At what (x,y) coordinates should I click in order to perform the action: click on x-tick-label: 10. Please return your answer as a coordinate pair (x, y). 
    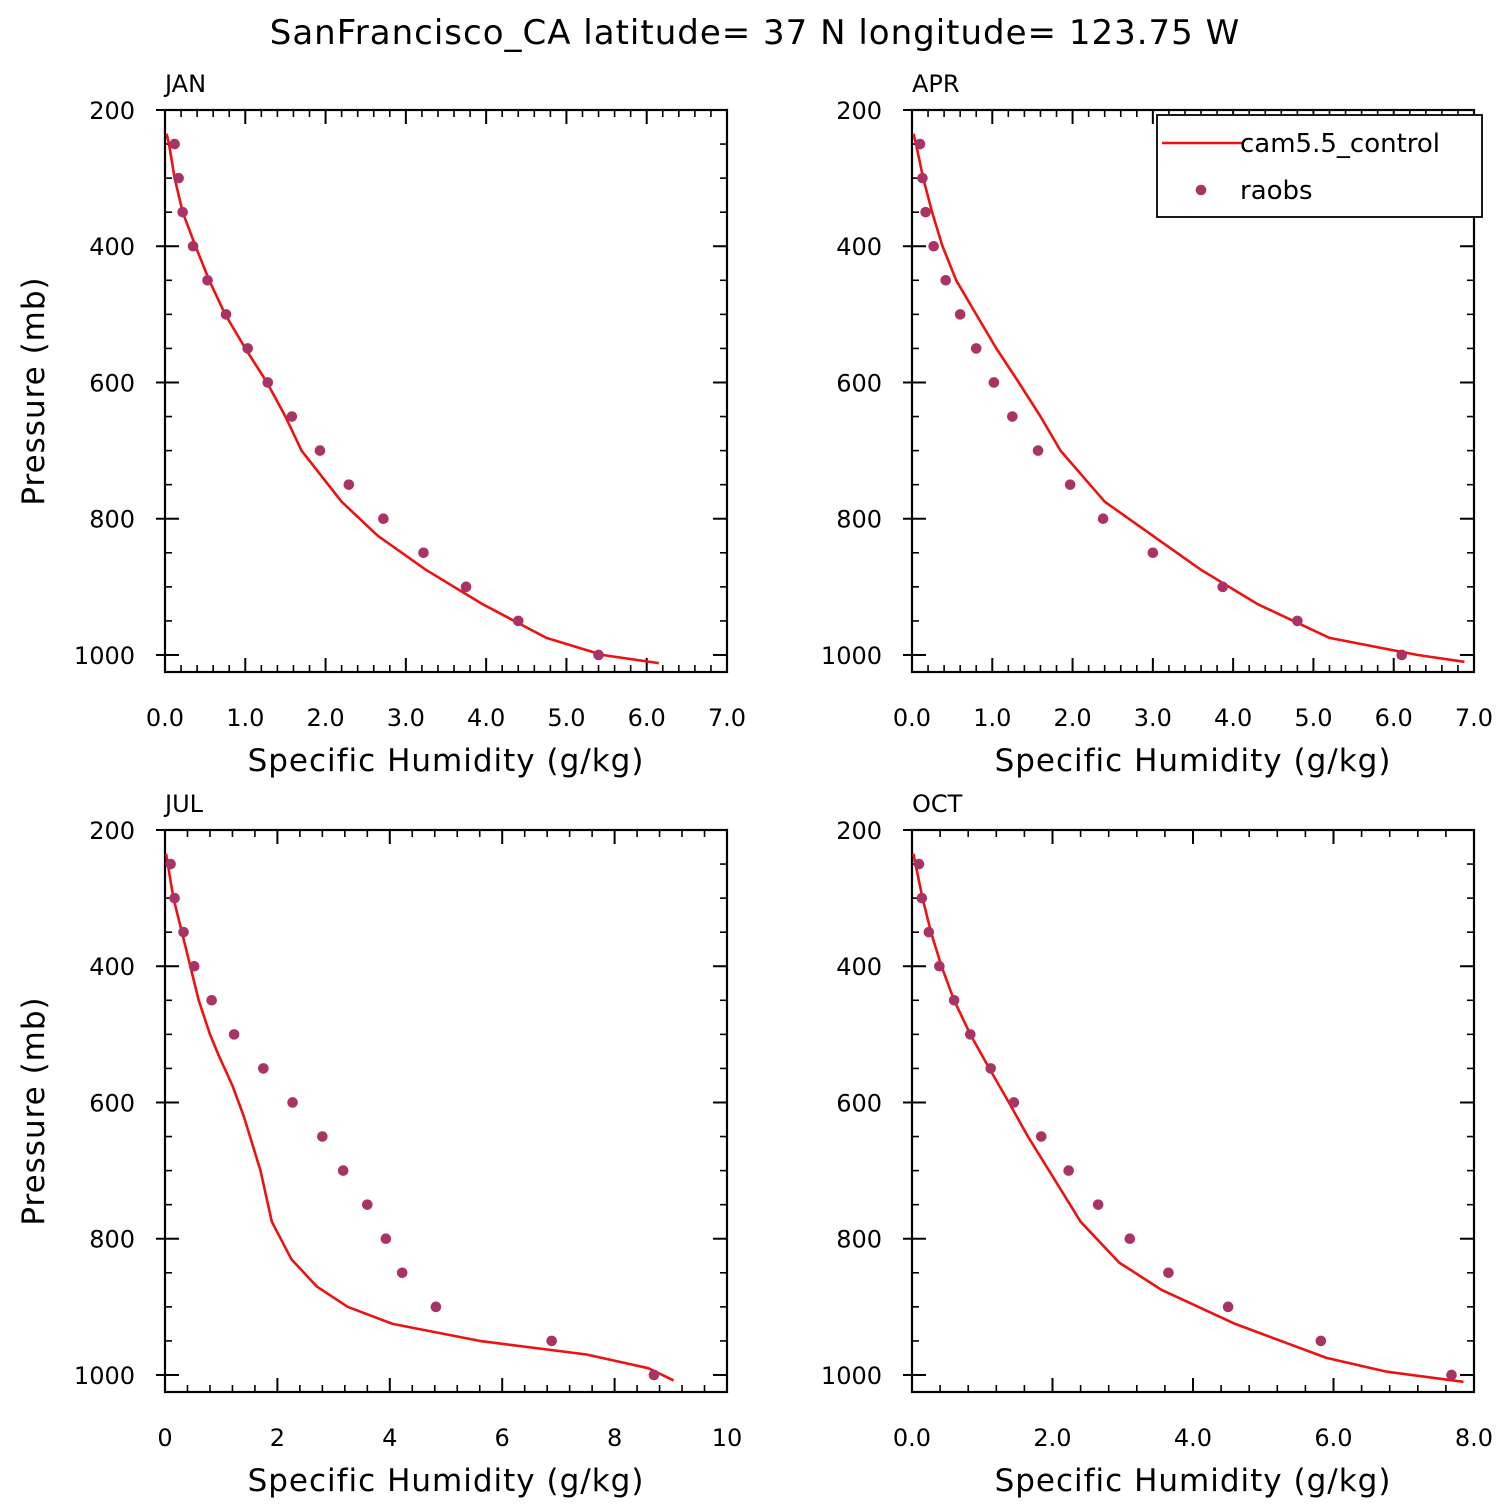
    Looking at the image, I should click on (727, 1438).